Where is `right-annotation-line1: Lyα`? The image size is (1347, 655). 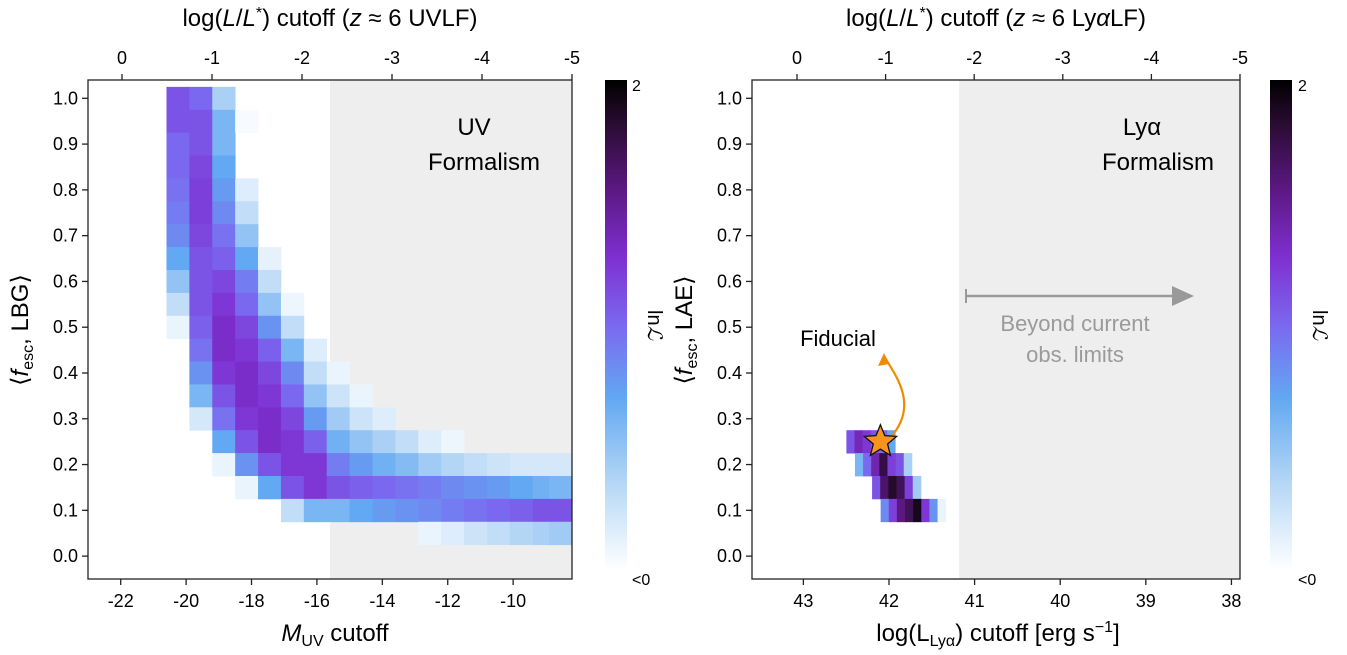
right-annotation-line1: Lyα is located at coordinates (1142, 127).